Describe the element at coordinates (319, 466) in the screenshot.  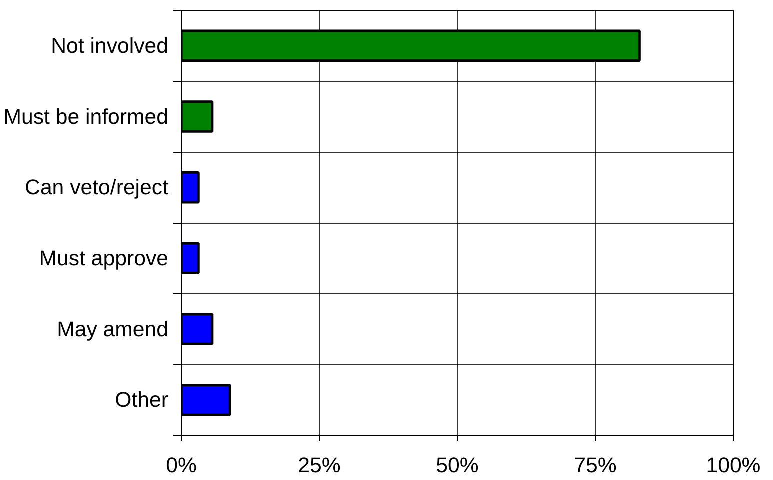
I see `x-tick-label: 25%` at that location.